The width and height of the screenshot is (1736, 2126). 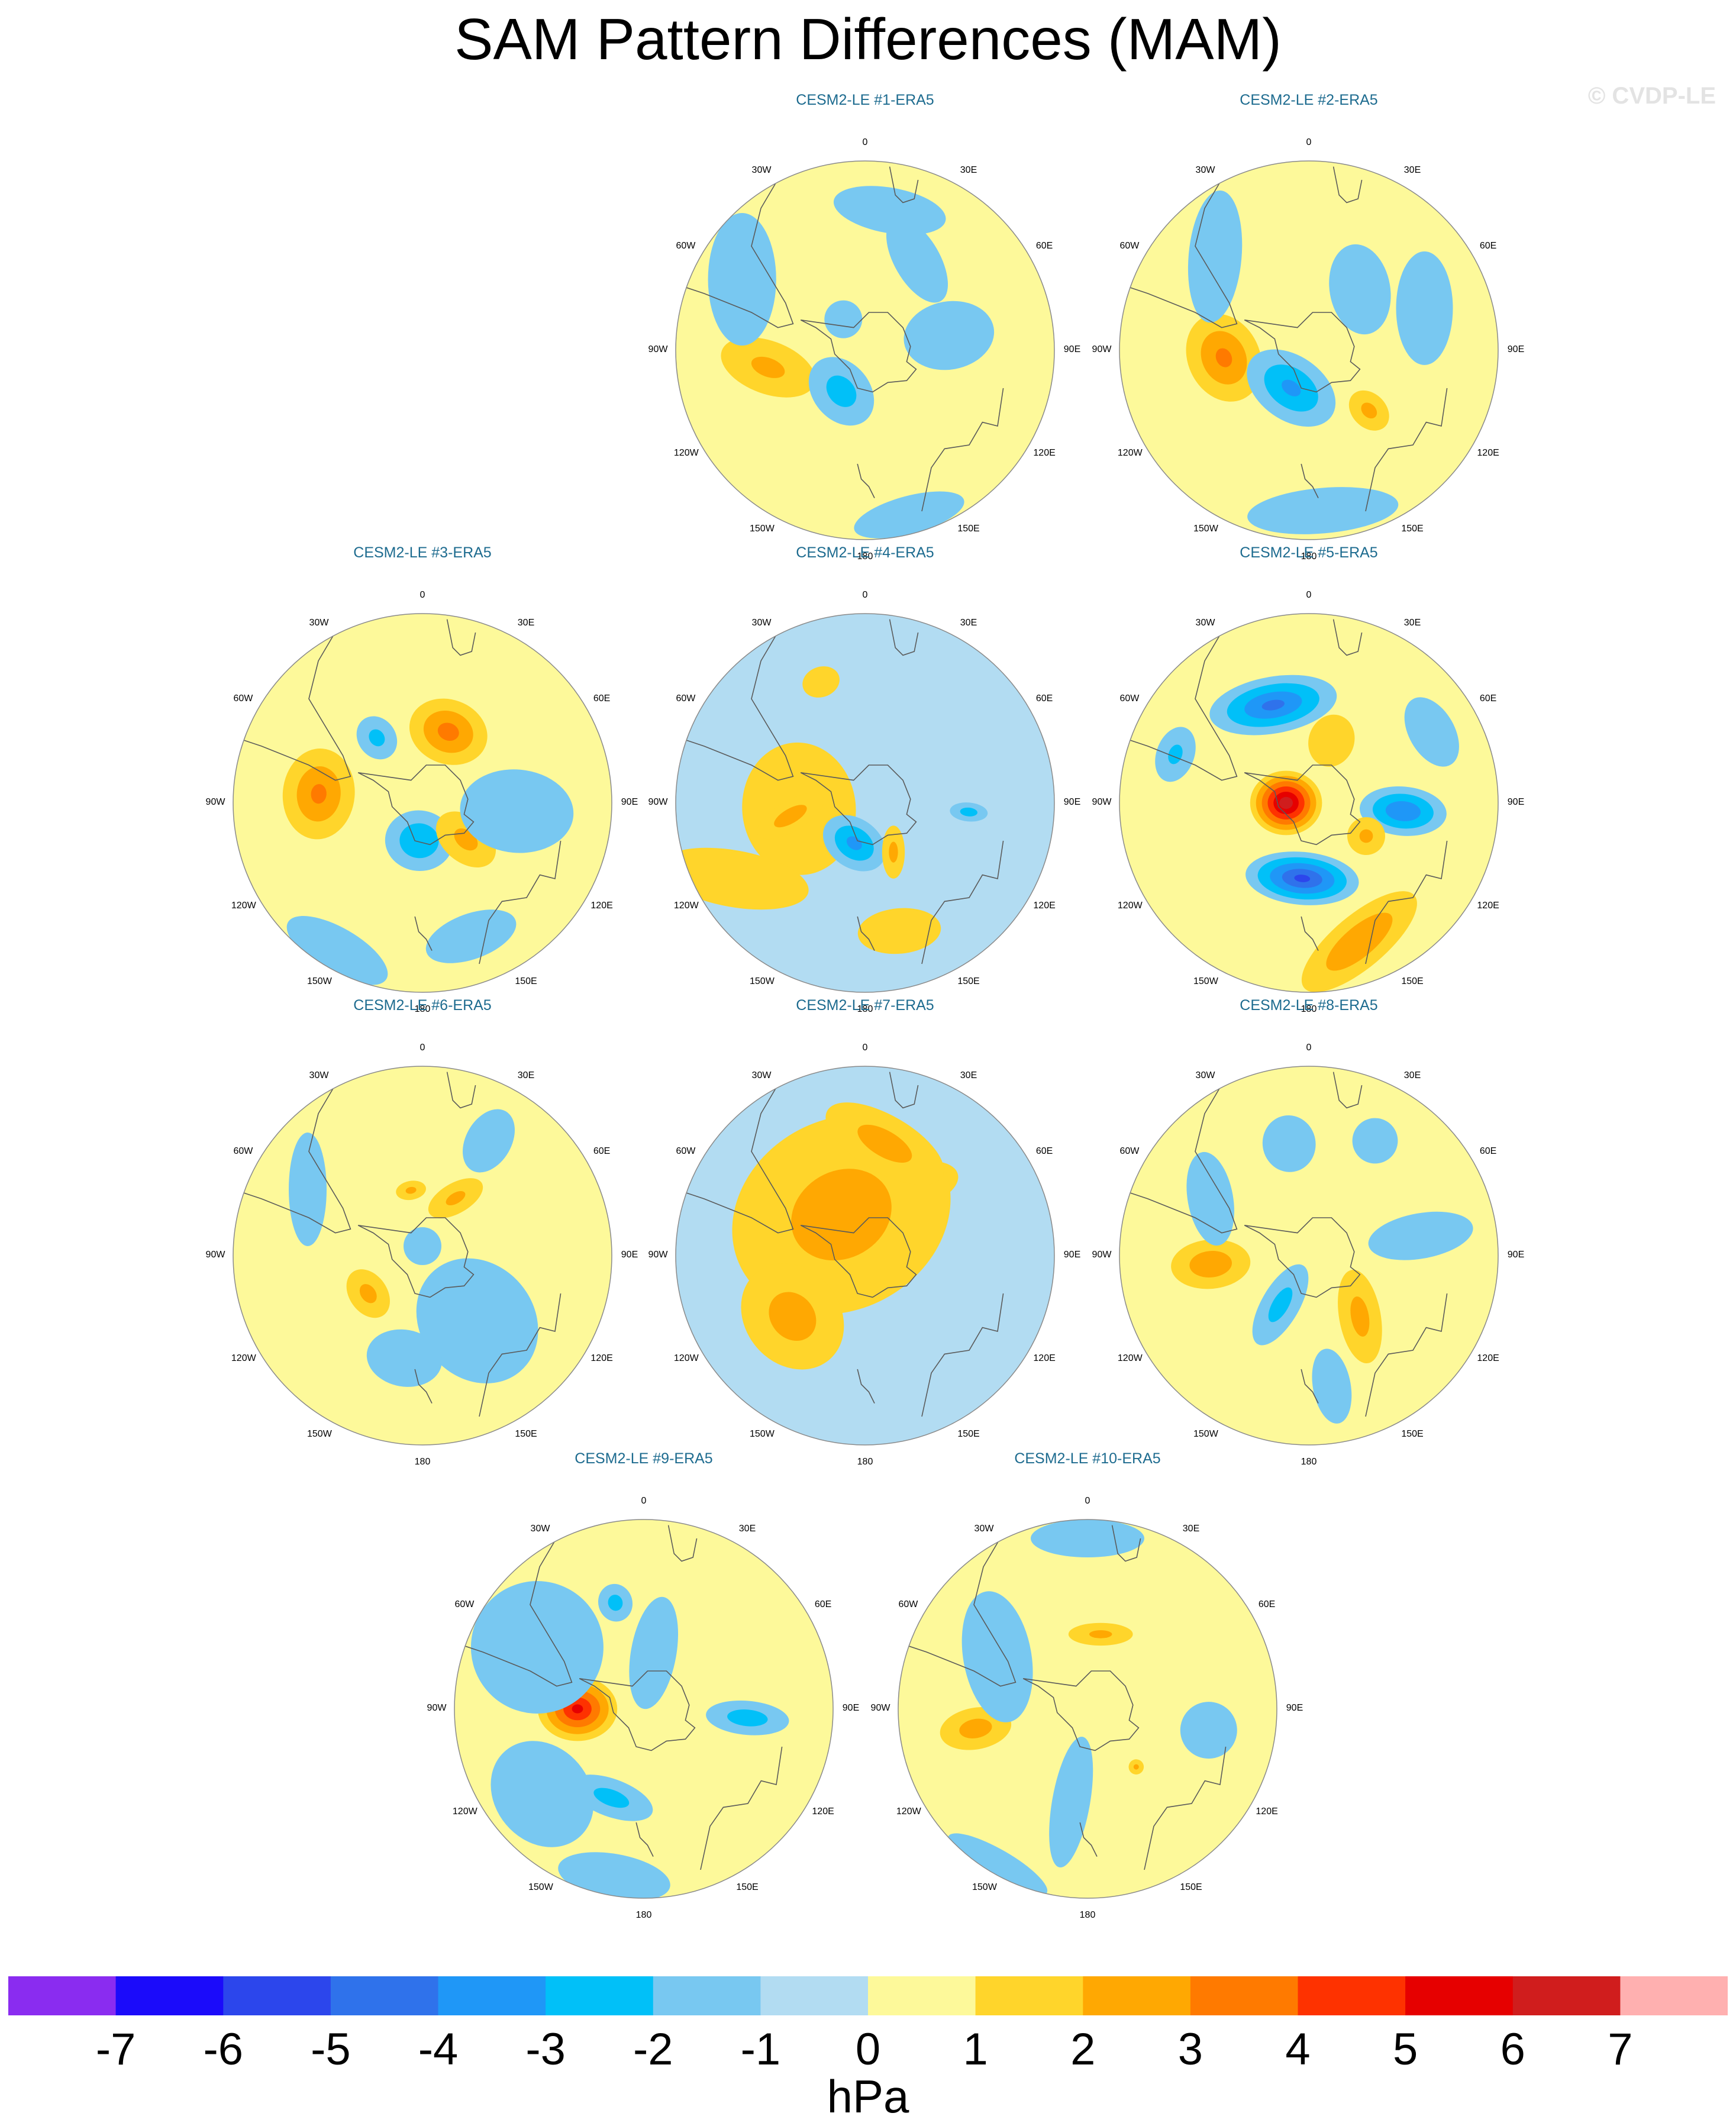 I want to click on colorbar-tick: -3, so click(x=545, y=2049).